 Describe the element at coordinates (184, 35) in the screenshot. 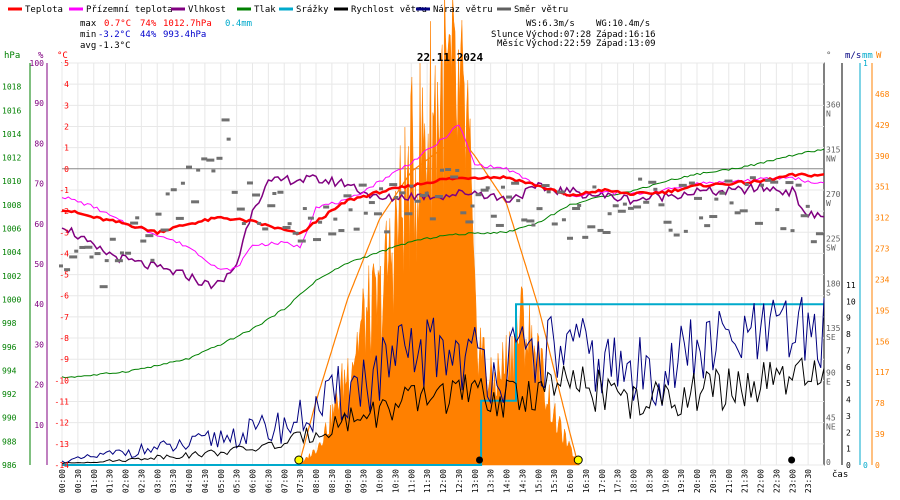

I see `stats-press-min: 993.4hPa` at that location.